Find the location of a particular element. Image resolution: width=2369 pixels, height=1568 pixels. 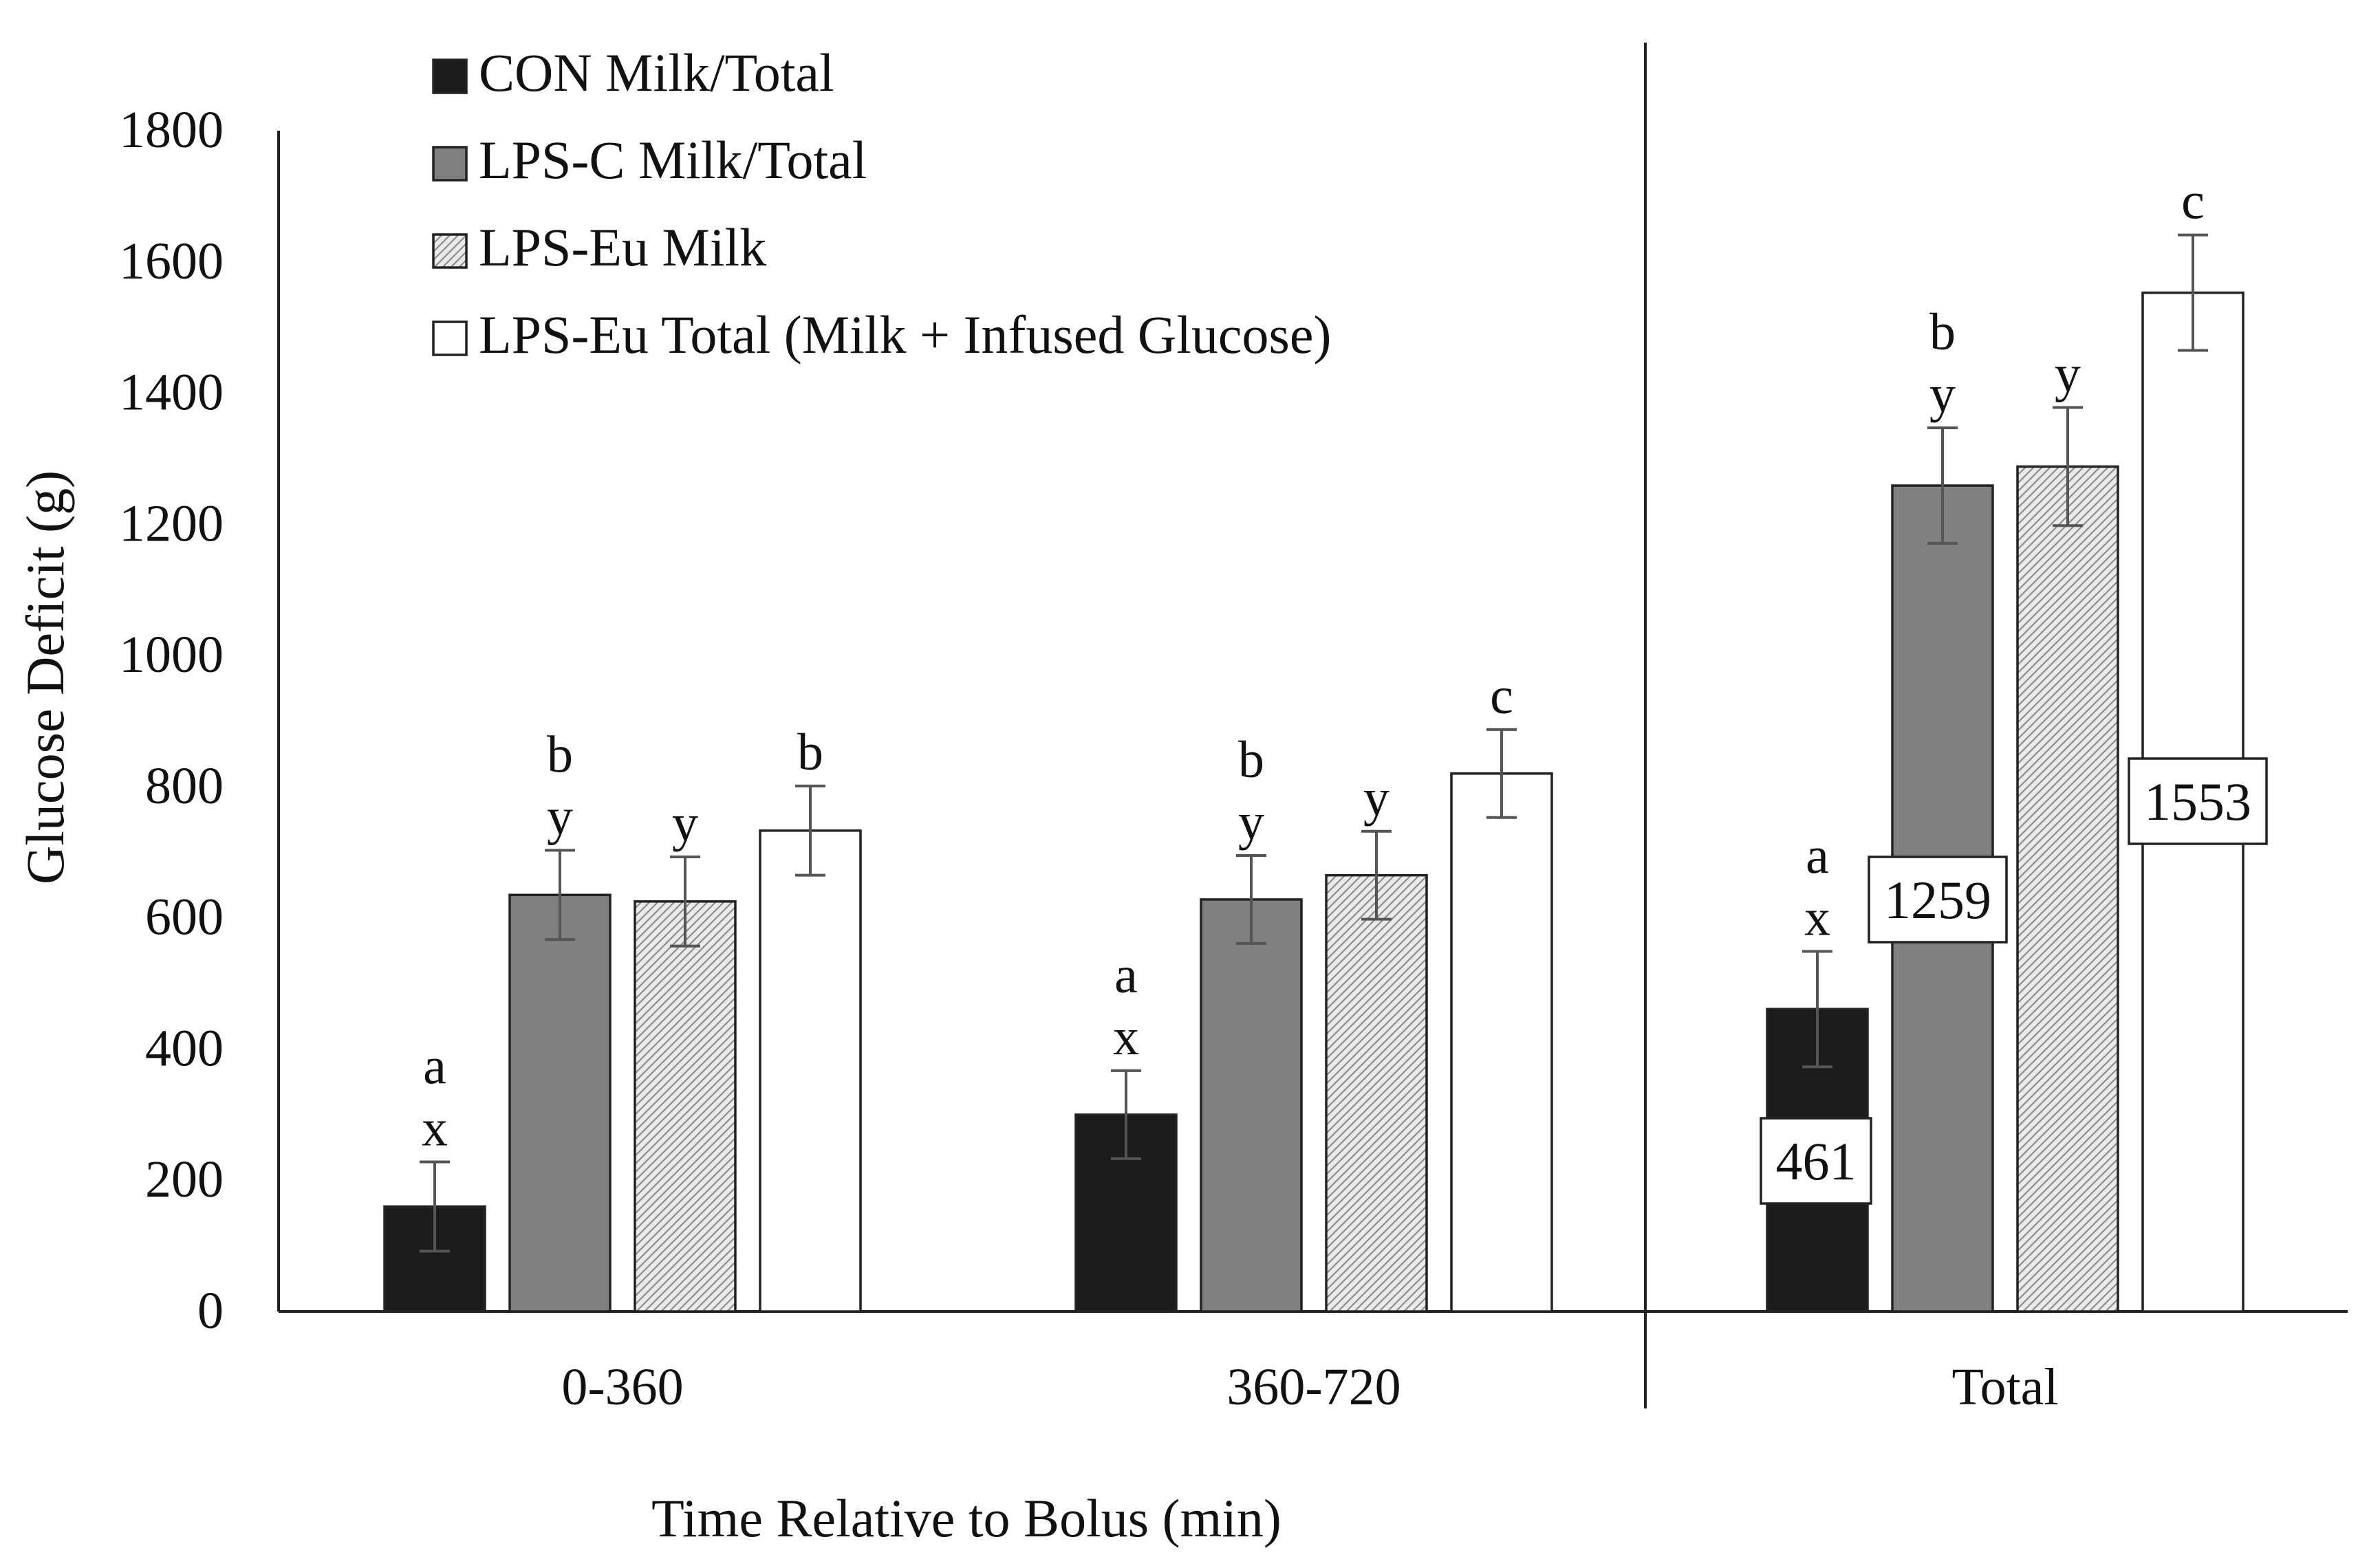

value-callout-label: 1553 is located at coordinates (2197, 802).